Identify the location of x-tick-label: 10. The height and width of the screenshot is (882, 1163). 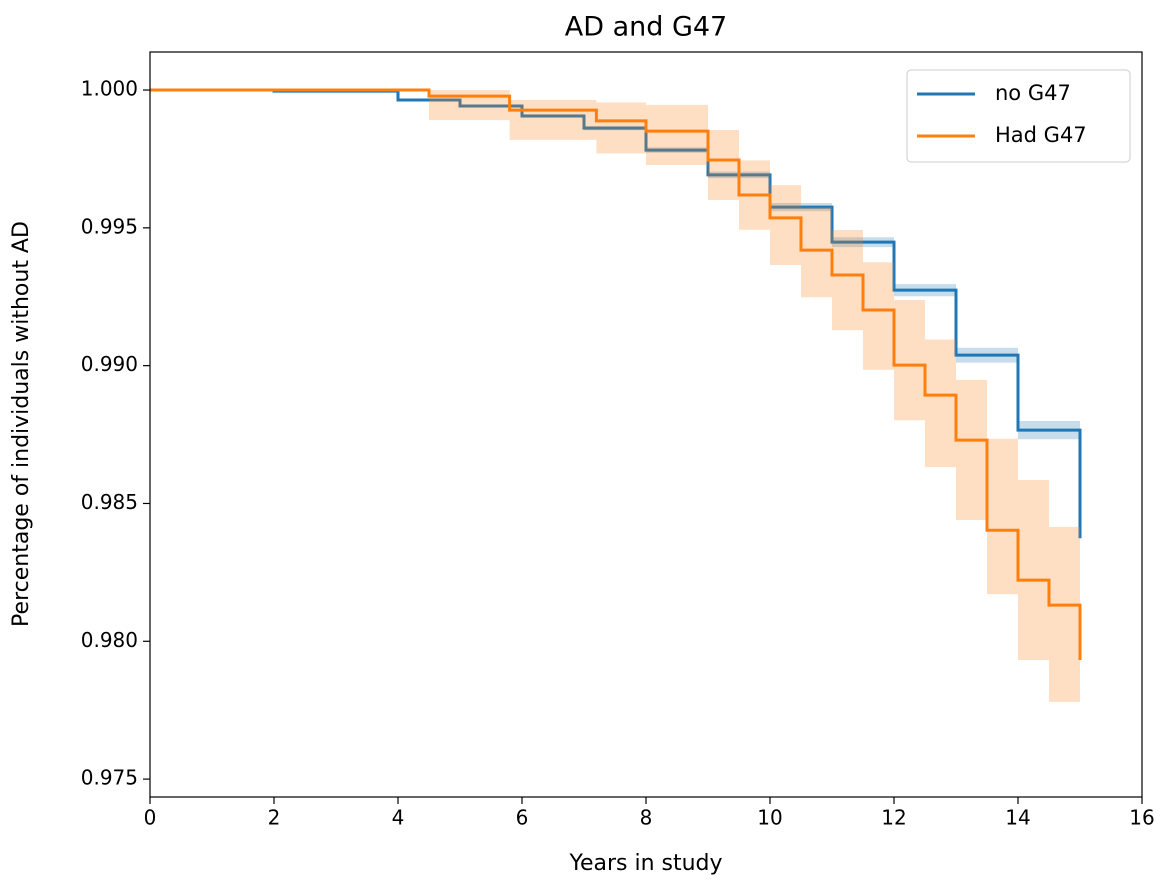
(769, 818).